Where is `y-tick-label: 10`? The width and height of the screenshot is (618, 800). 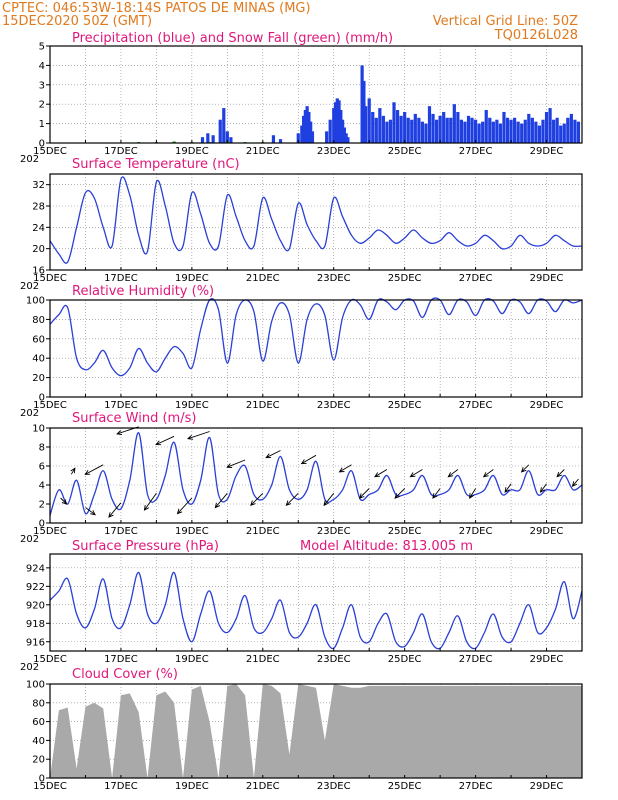 y-tick-label: 10 is located at coordinates (38, 429).